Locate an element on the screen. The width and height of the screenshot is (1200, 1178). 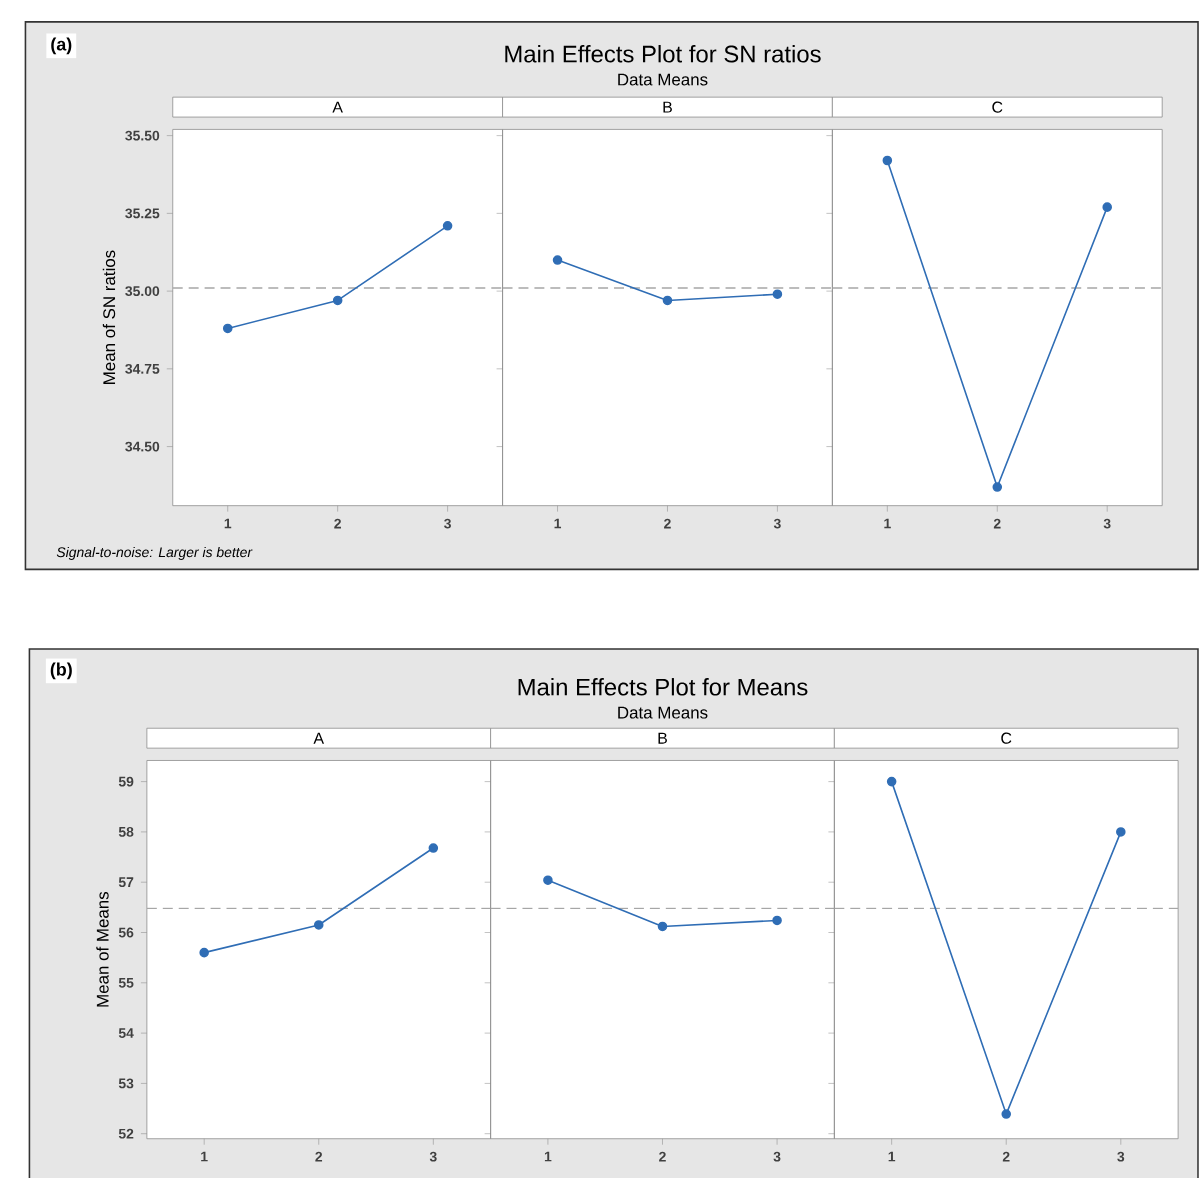
text: (b) is located at coordinates (61, 670).